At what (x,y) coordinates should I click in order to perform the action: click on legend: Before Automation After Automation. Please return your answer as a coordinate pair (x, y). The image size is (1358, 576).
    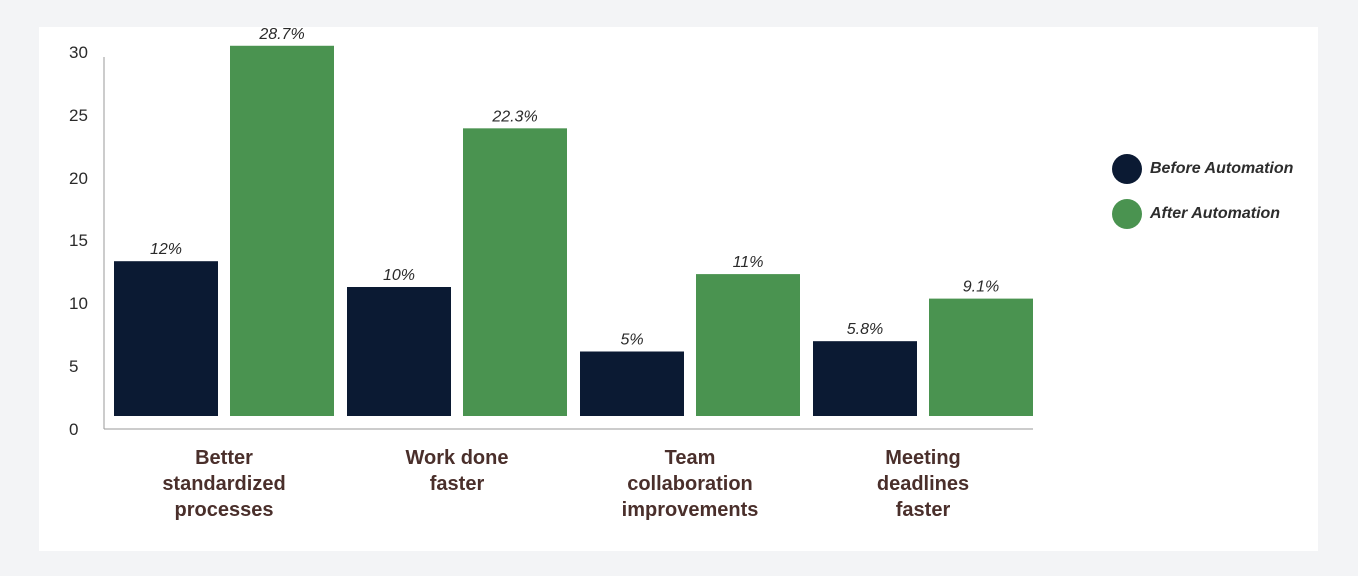
    Looking at the image, I should click on (1232, 198).